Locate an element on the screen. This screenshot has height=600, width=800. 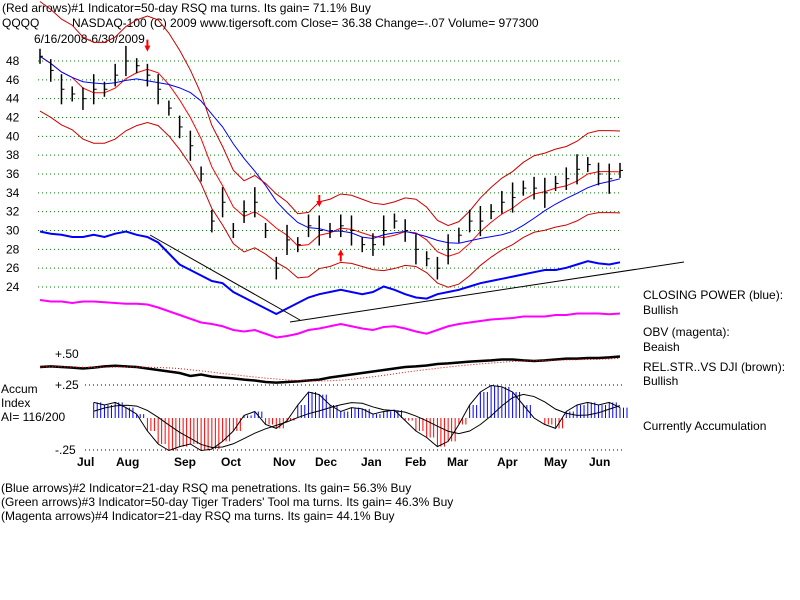
x-tick-label: Apr is located at coordinates (507, 462).